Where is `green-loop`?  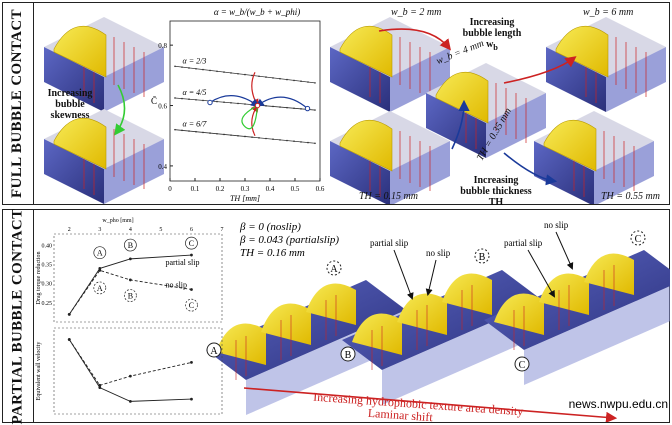
green-loop is located at coordinates (250, 117).